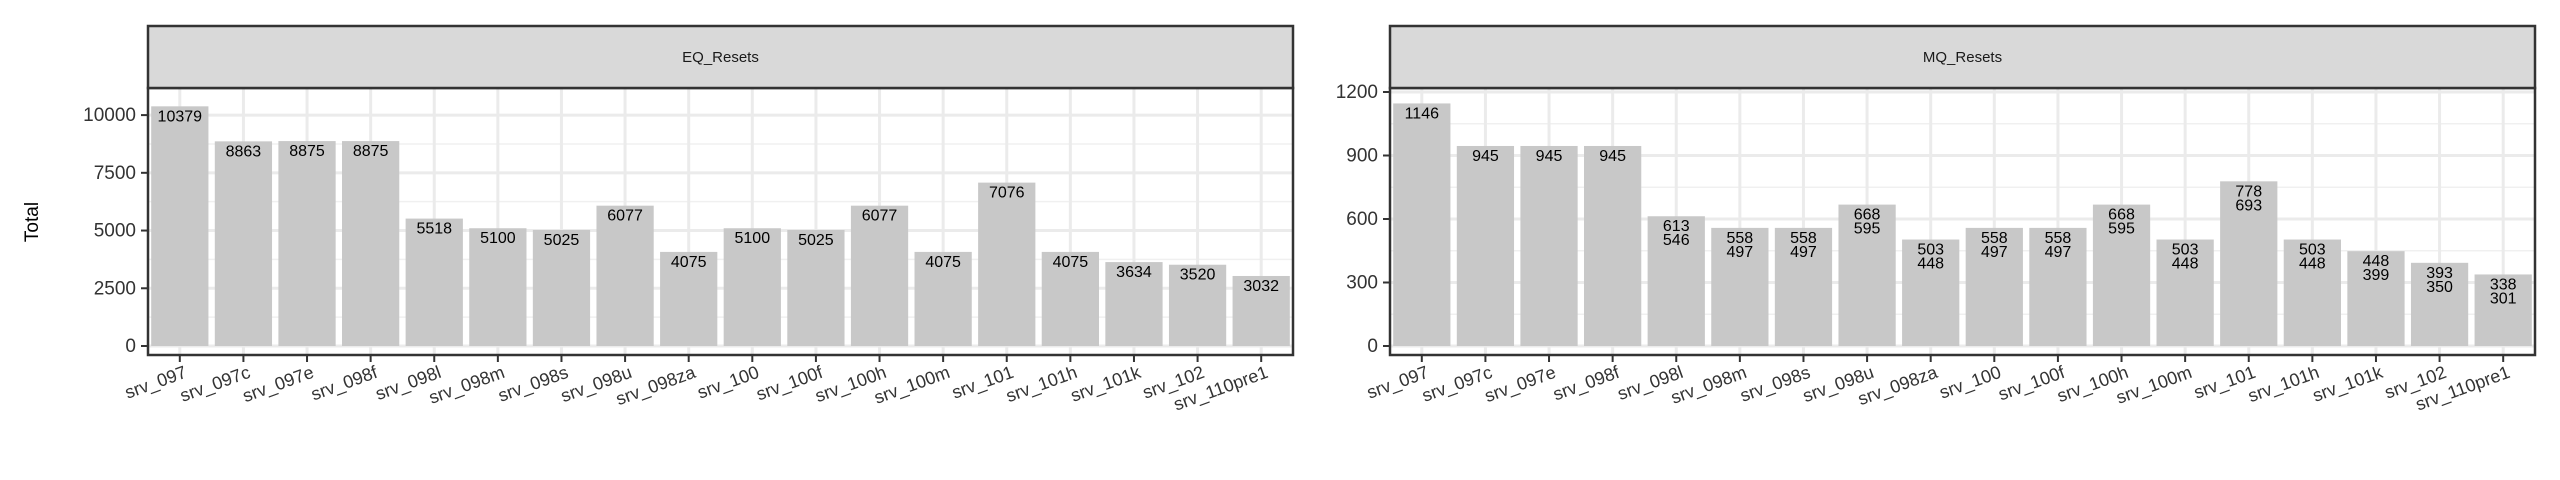  I want to click on bar-srv_098u, so click(625, 275).